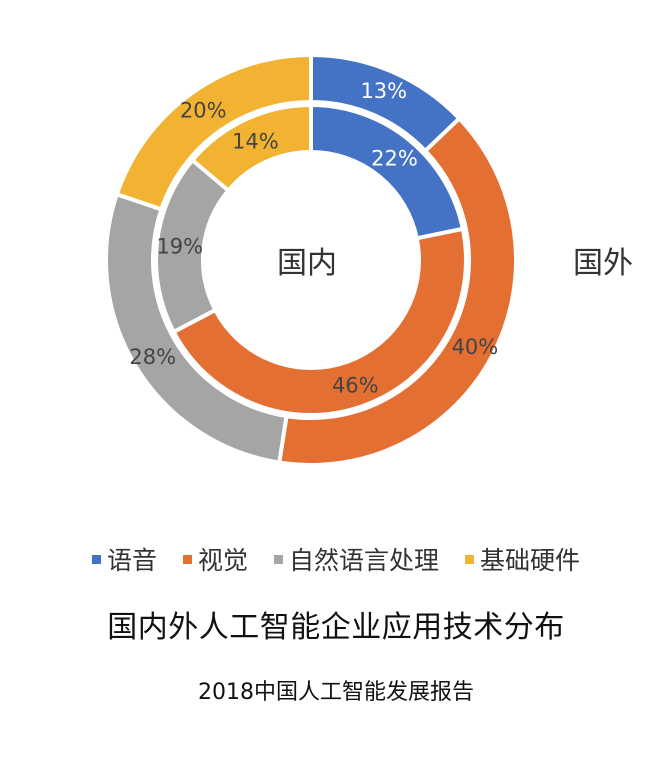 This screenshot has width=672, height=760. Describe the element at coordinates (470, 559) in the screenshot. I see `legend-swatch-hardware` at that location.